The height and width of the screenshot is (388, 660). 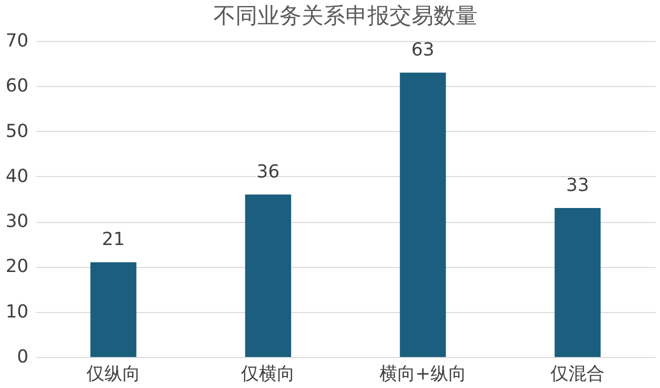 I want to click on x-tick-label: 仅混合, so click(x=577, y=374).